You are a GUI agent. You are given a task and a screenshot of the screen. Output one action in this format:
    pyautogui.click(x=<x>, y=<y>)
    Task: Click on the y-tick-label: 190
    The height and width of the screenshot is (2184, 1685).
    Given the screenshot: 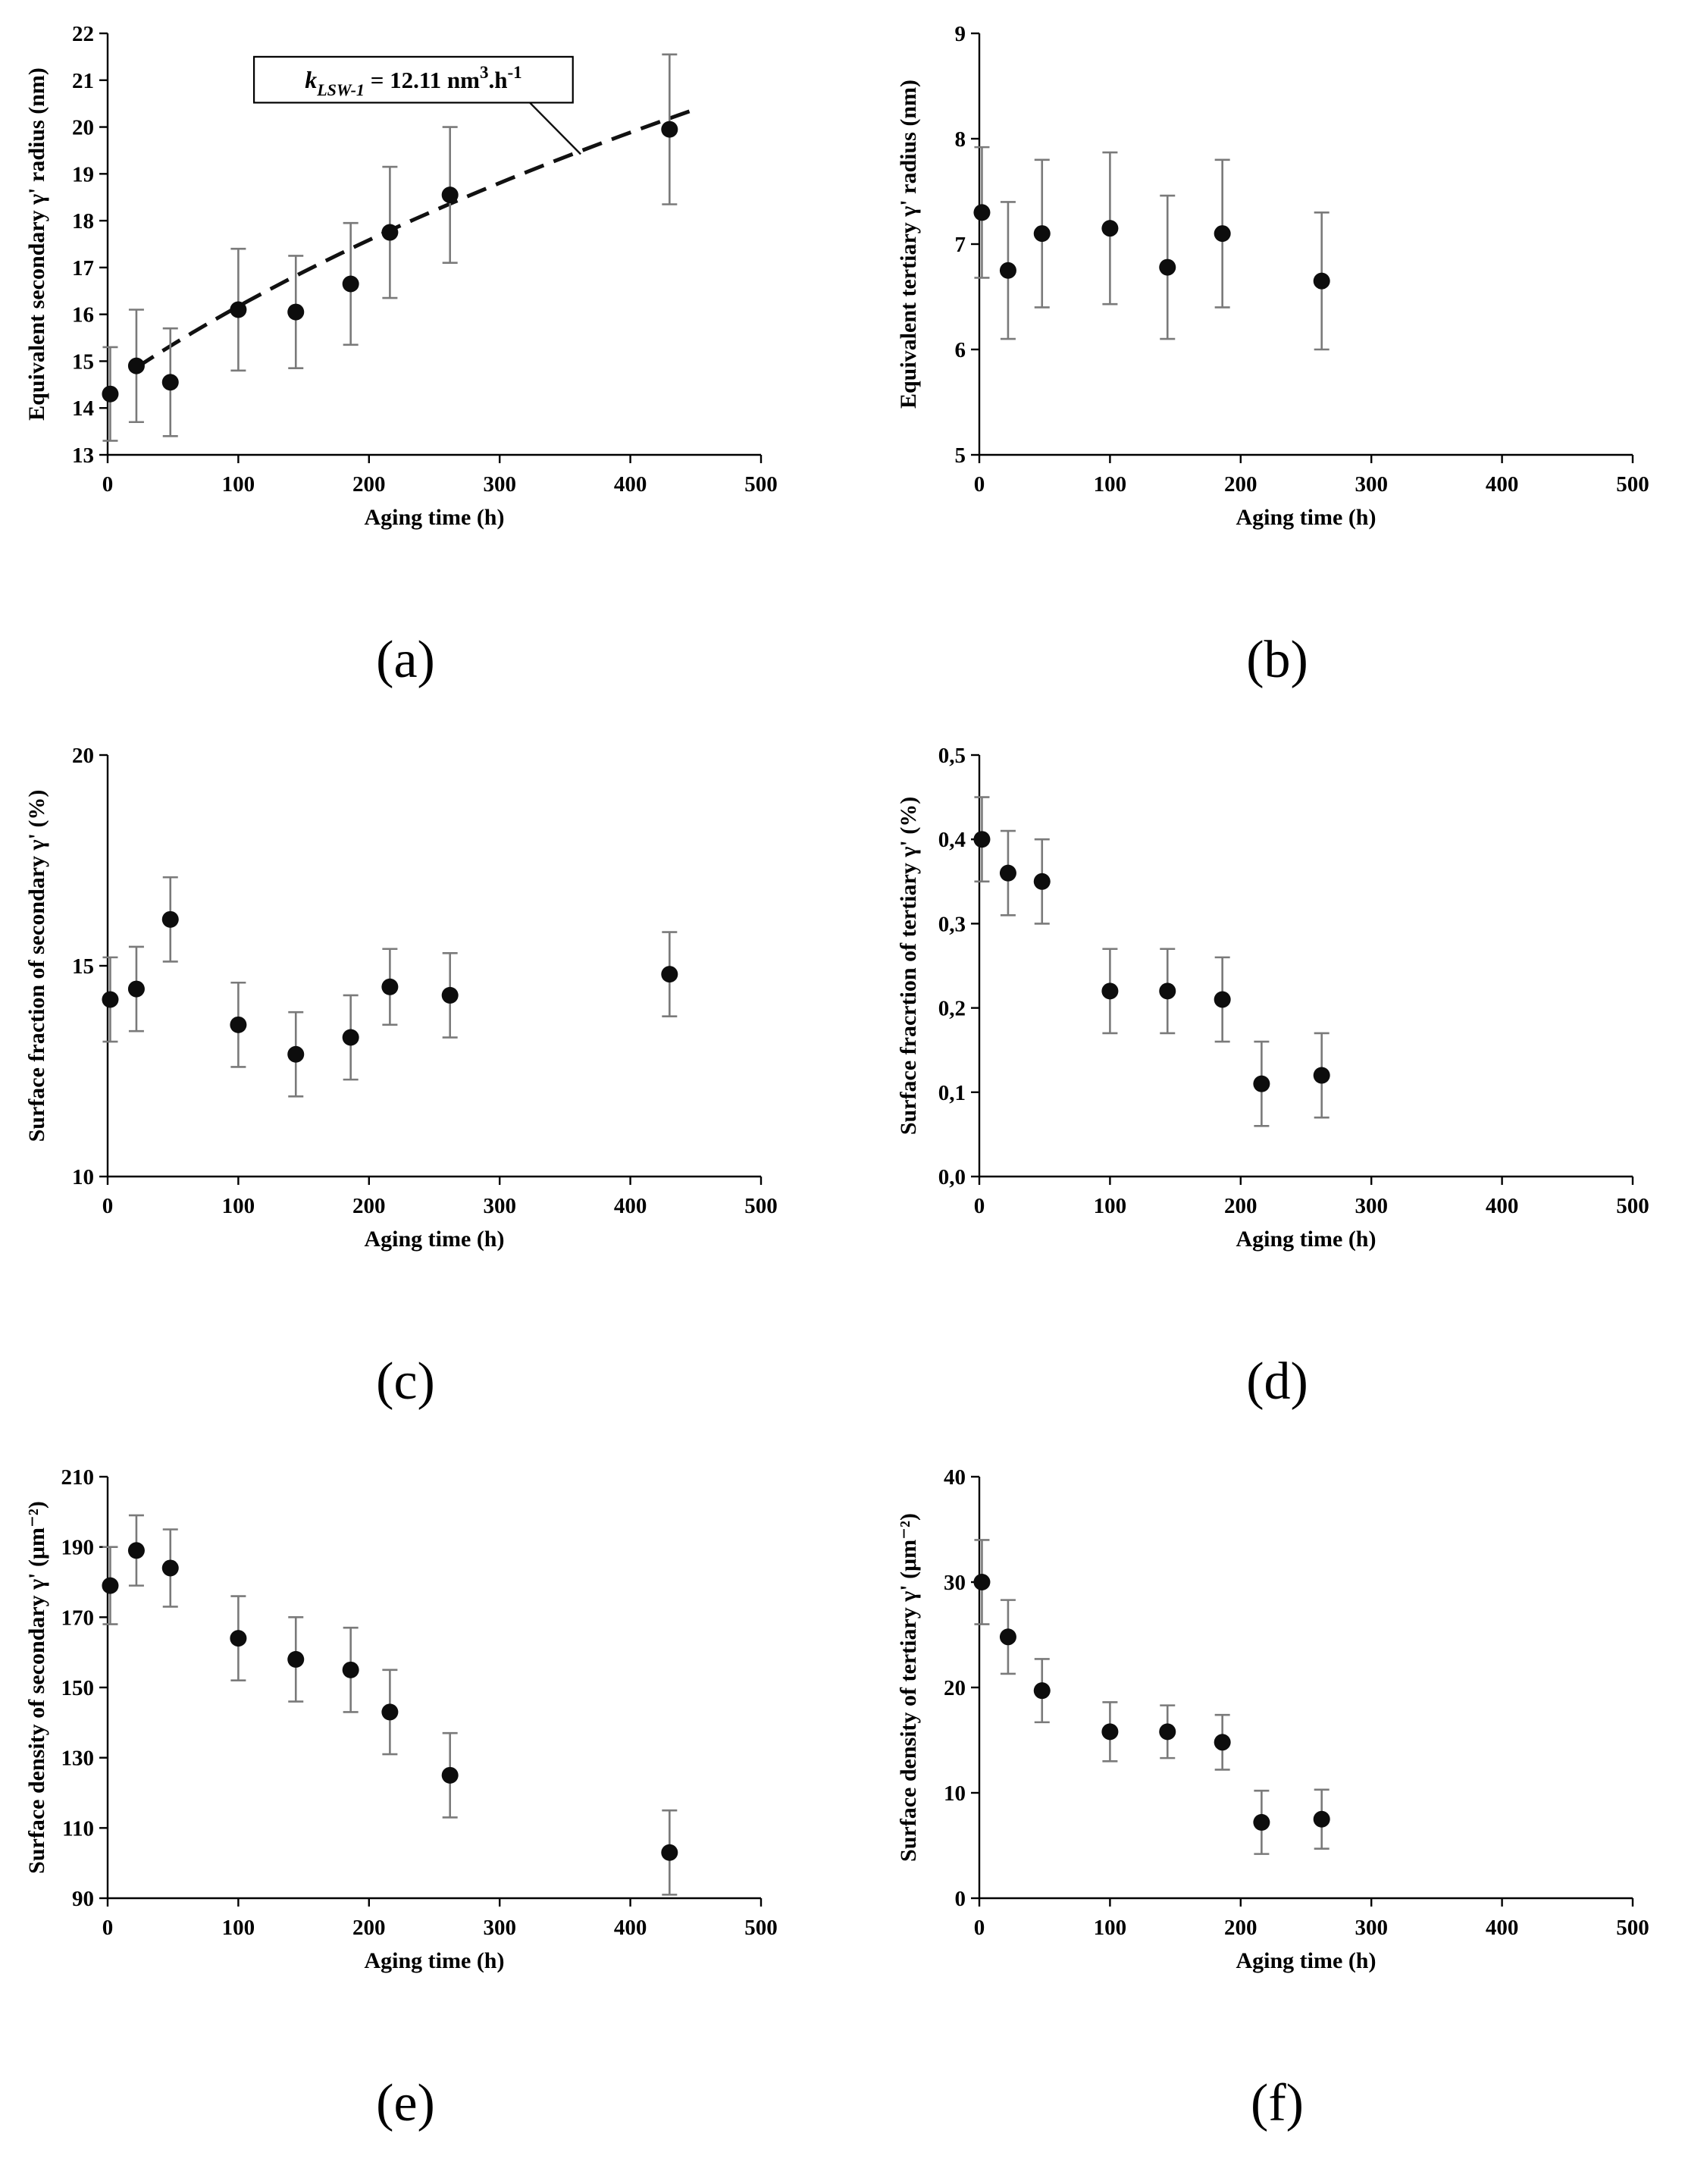 What is the action you would take?
    pyautogui.click(x=78, y=1548)
    